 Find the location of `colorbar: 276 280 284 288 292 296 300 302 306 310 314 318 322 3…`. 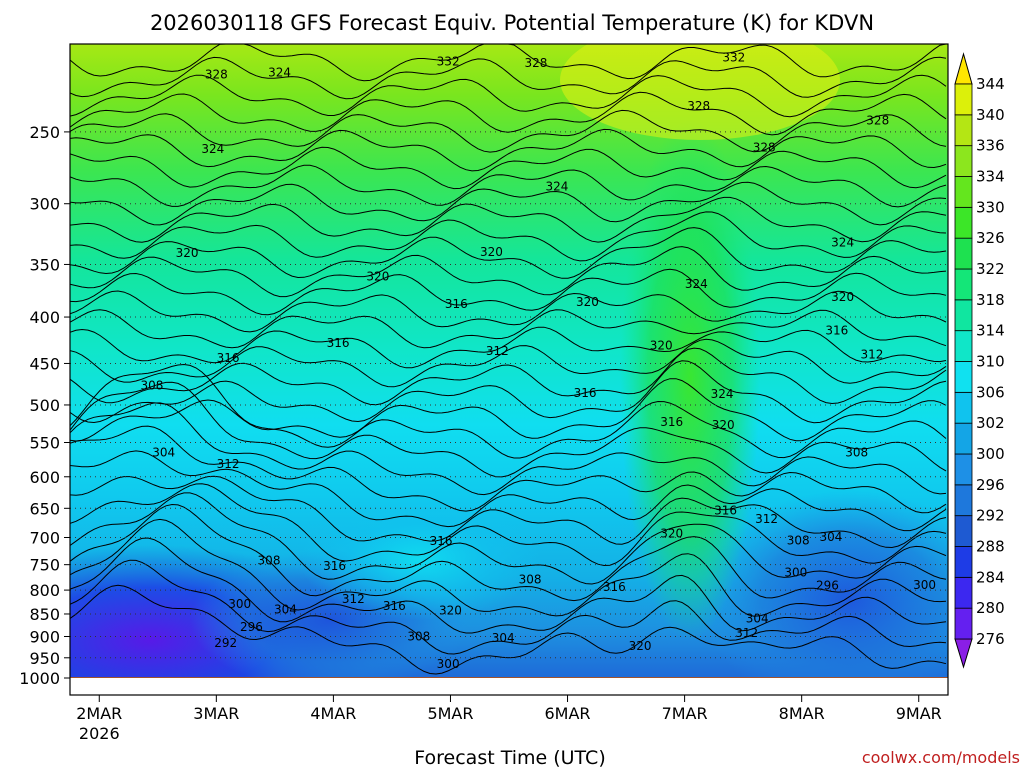

colorbar: 276 280 284 288 292 296 300 302 306 310 314 318 322 3… is located at coordinates (979, 360).